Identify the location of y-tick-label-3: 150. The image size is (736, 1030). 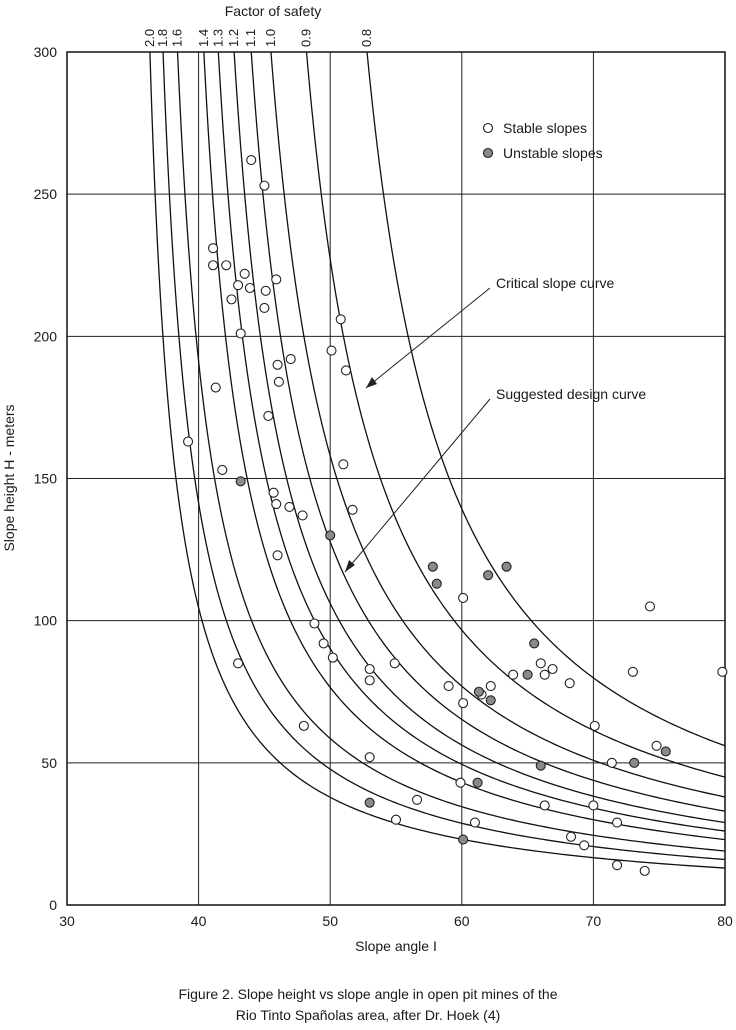
(46, 479).